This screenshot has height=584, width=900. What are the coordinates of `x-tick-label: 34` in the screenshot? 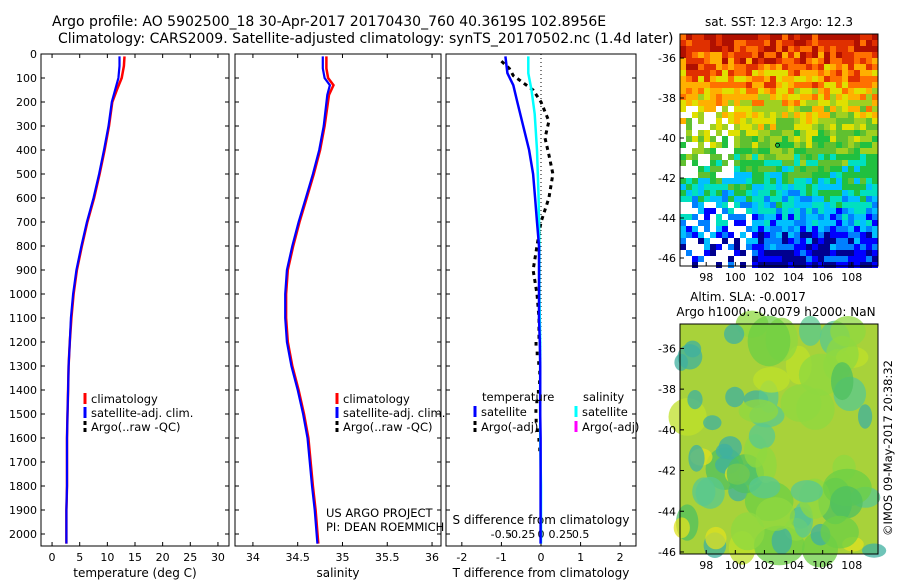 It's located at (253, 557).